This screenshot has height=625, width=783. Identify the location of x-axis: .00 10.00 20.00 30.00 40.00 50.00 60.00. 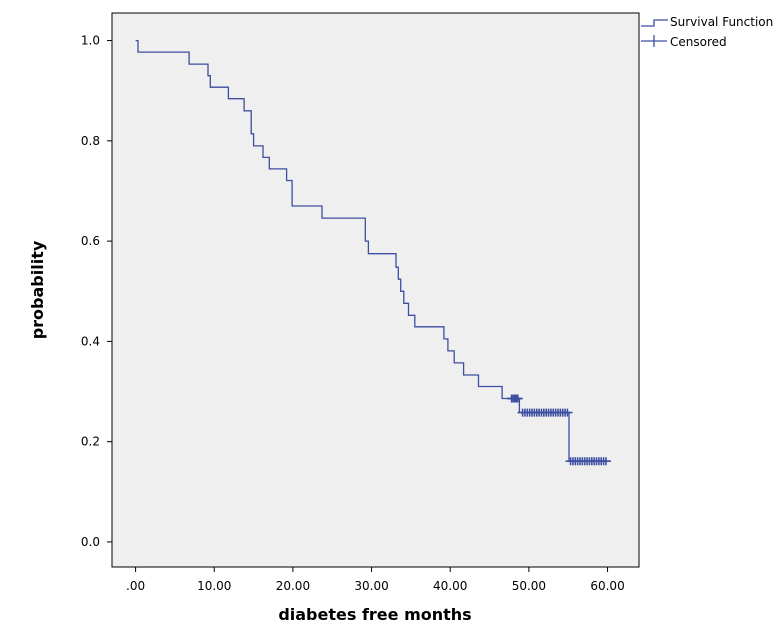
(375, 580).